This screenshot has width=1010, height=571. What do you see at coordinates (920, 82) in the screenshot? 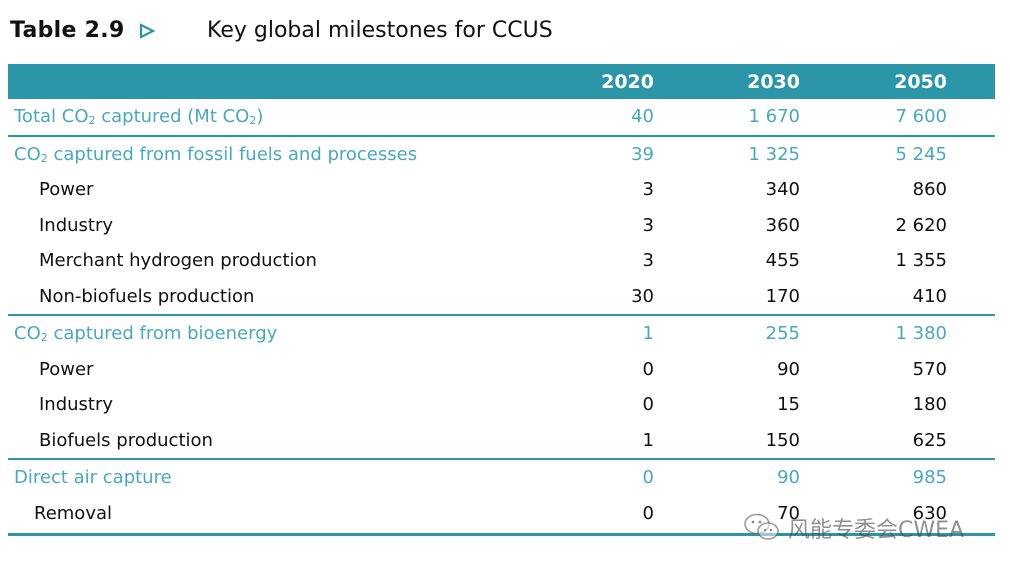
I see `column-header-2050: 2050` at bounding box center [920, 82].